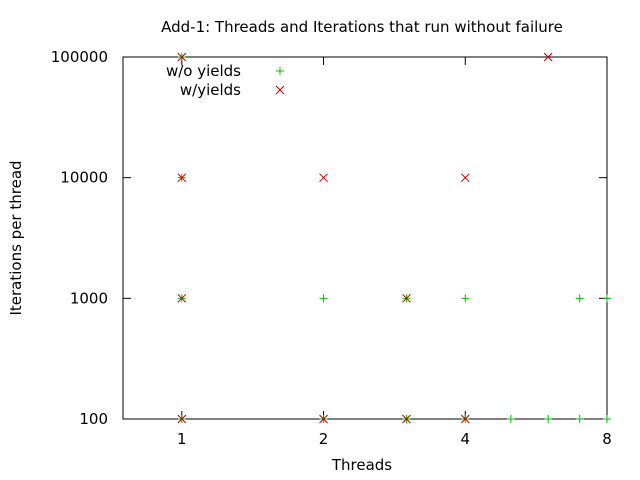 This screenshot has width=640, height=480. What do you see at coordinates (182, 439) in the screenshot?
I see `x-tick-label: 1` at bounding box center [182, 439].